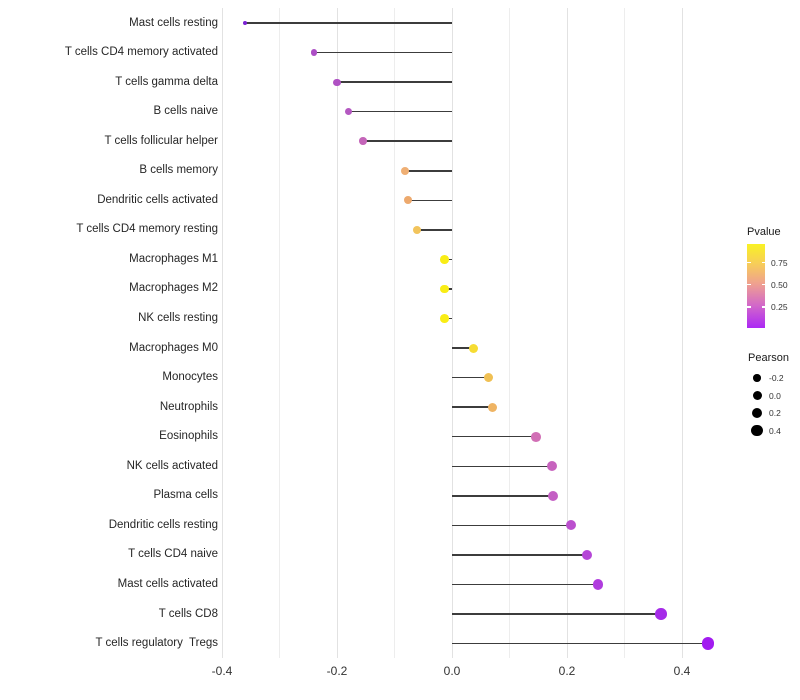  Describe the element at coordinates (178, 318) in the screenshot. I see `category-label: NK cells resting` at that location.